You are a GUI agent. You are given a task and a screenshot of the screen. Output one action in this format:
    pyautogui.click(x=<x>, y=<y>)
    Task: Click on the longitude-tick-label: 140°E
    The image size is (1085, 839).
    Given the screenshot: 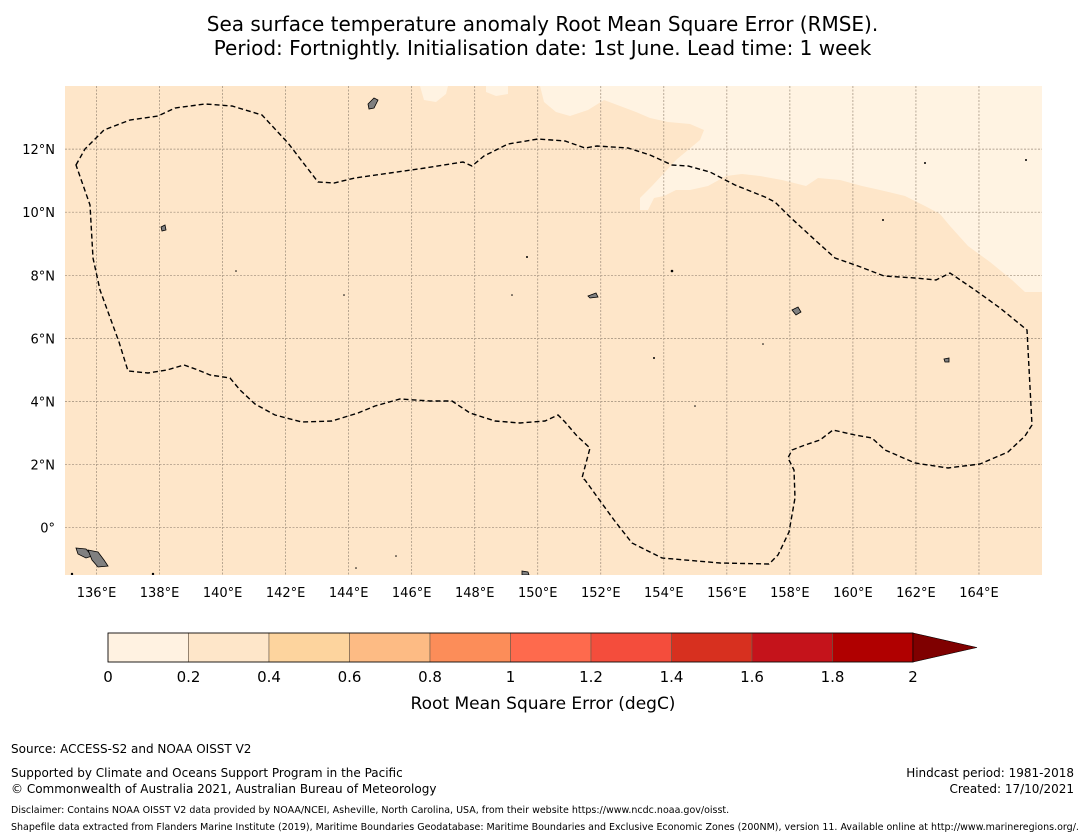 What is the action you would take?
    pyautogui.click(x=223, y=593)
    